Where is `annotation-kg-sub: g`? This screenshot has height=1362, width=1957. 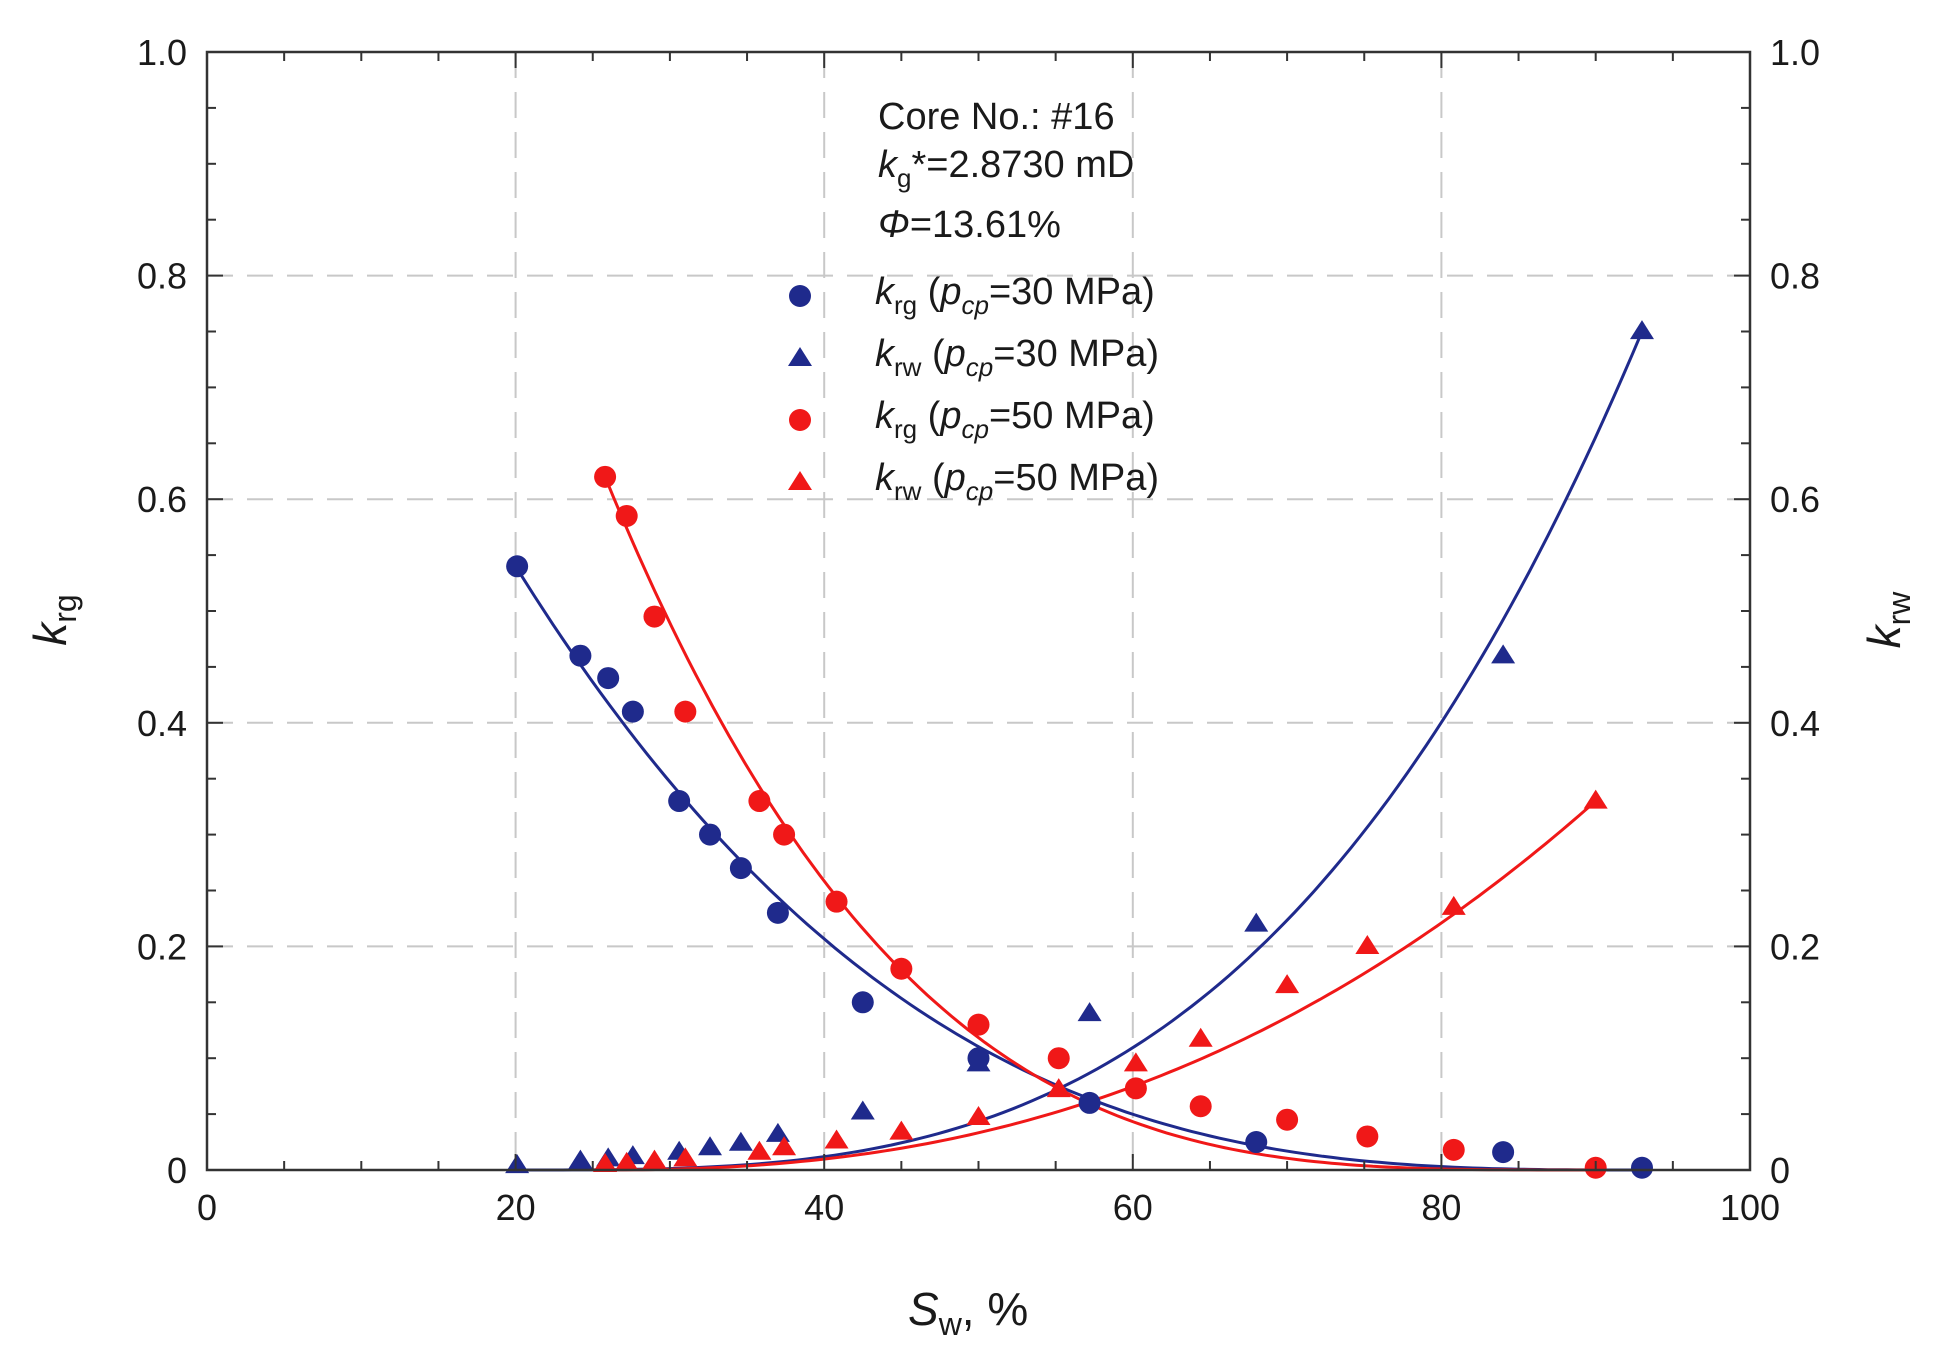
annotation-kg-sub: g is located at coordinates (904, 178).